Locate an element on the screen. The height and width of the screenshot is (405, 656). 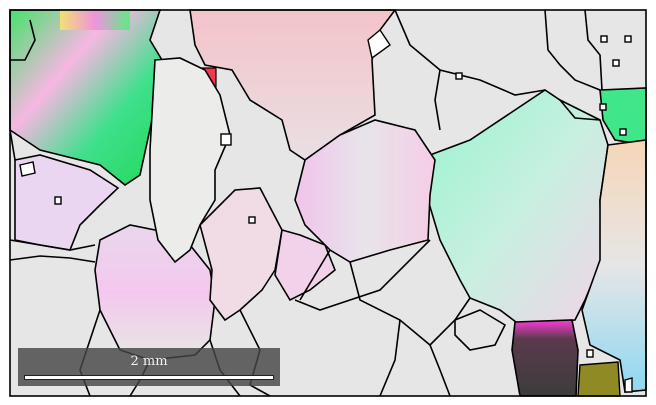
scale-bar-label: 2 mm is located at coordinates (149, 361).